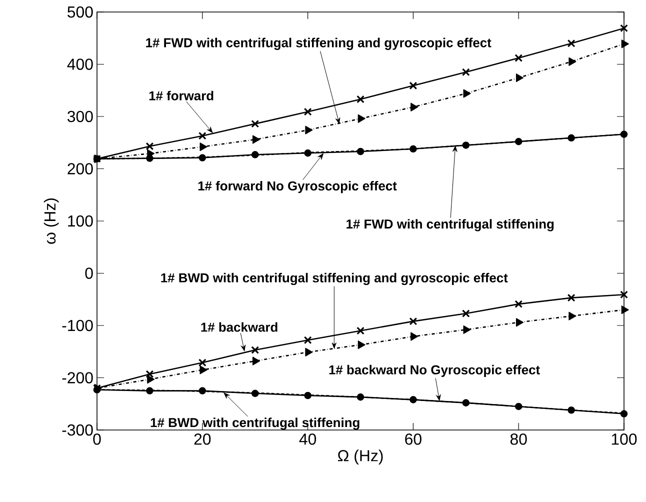 The width and height of the screenshot is (646, 502). What do you see at coordinates (434, 370) in the screenshot?
I see `annotation: 1# backward No Gyroscopic effect` at bounding box center [434, 370].